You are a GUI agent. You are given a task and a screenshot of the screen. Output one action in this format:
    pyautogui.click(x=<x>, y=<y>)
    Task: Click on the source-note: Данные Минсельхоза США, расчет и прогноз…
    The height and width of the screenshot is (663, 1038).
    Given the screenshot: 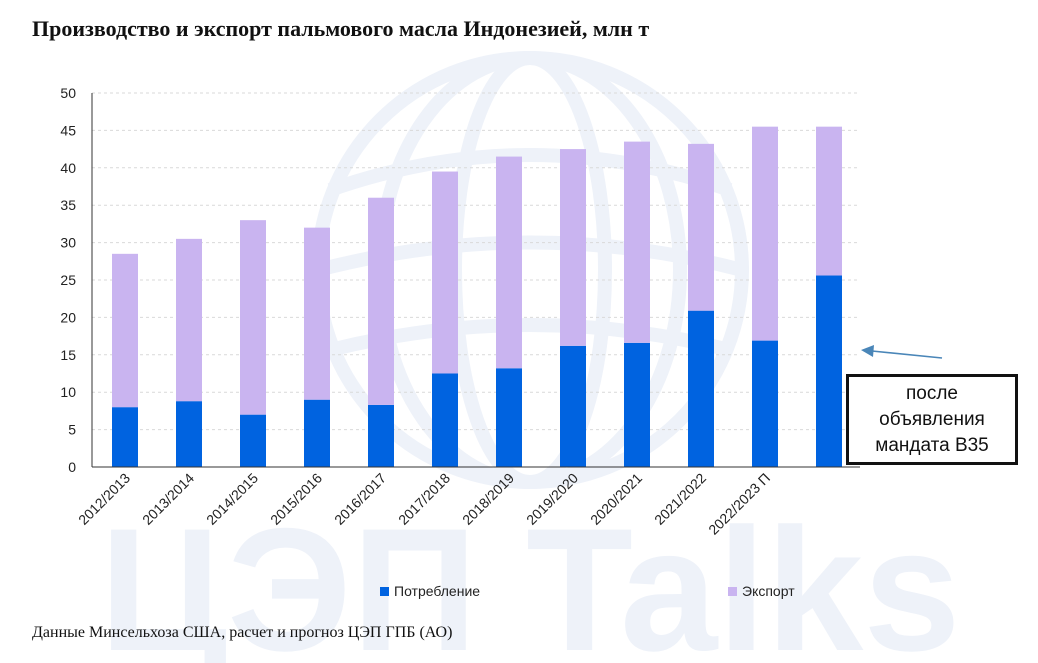 What is the action you would take?
    pyautogui.click(x=242, y=632)
    